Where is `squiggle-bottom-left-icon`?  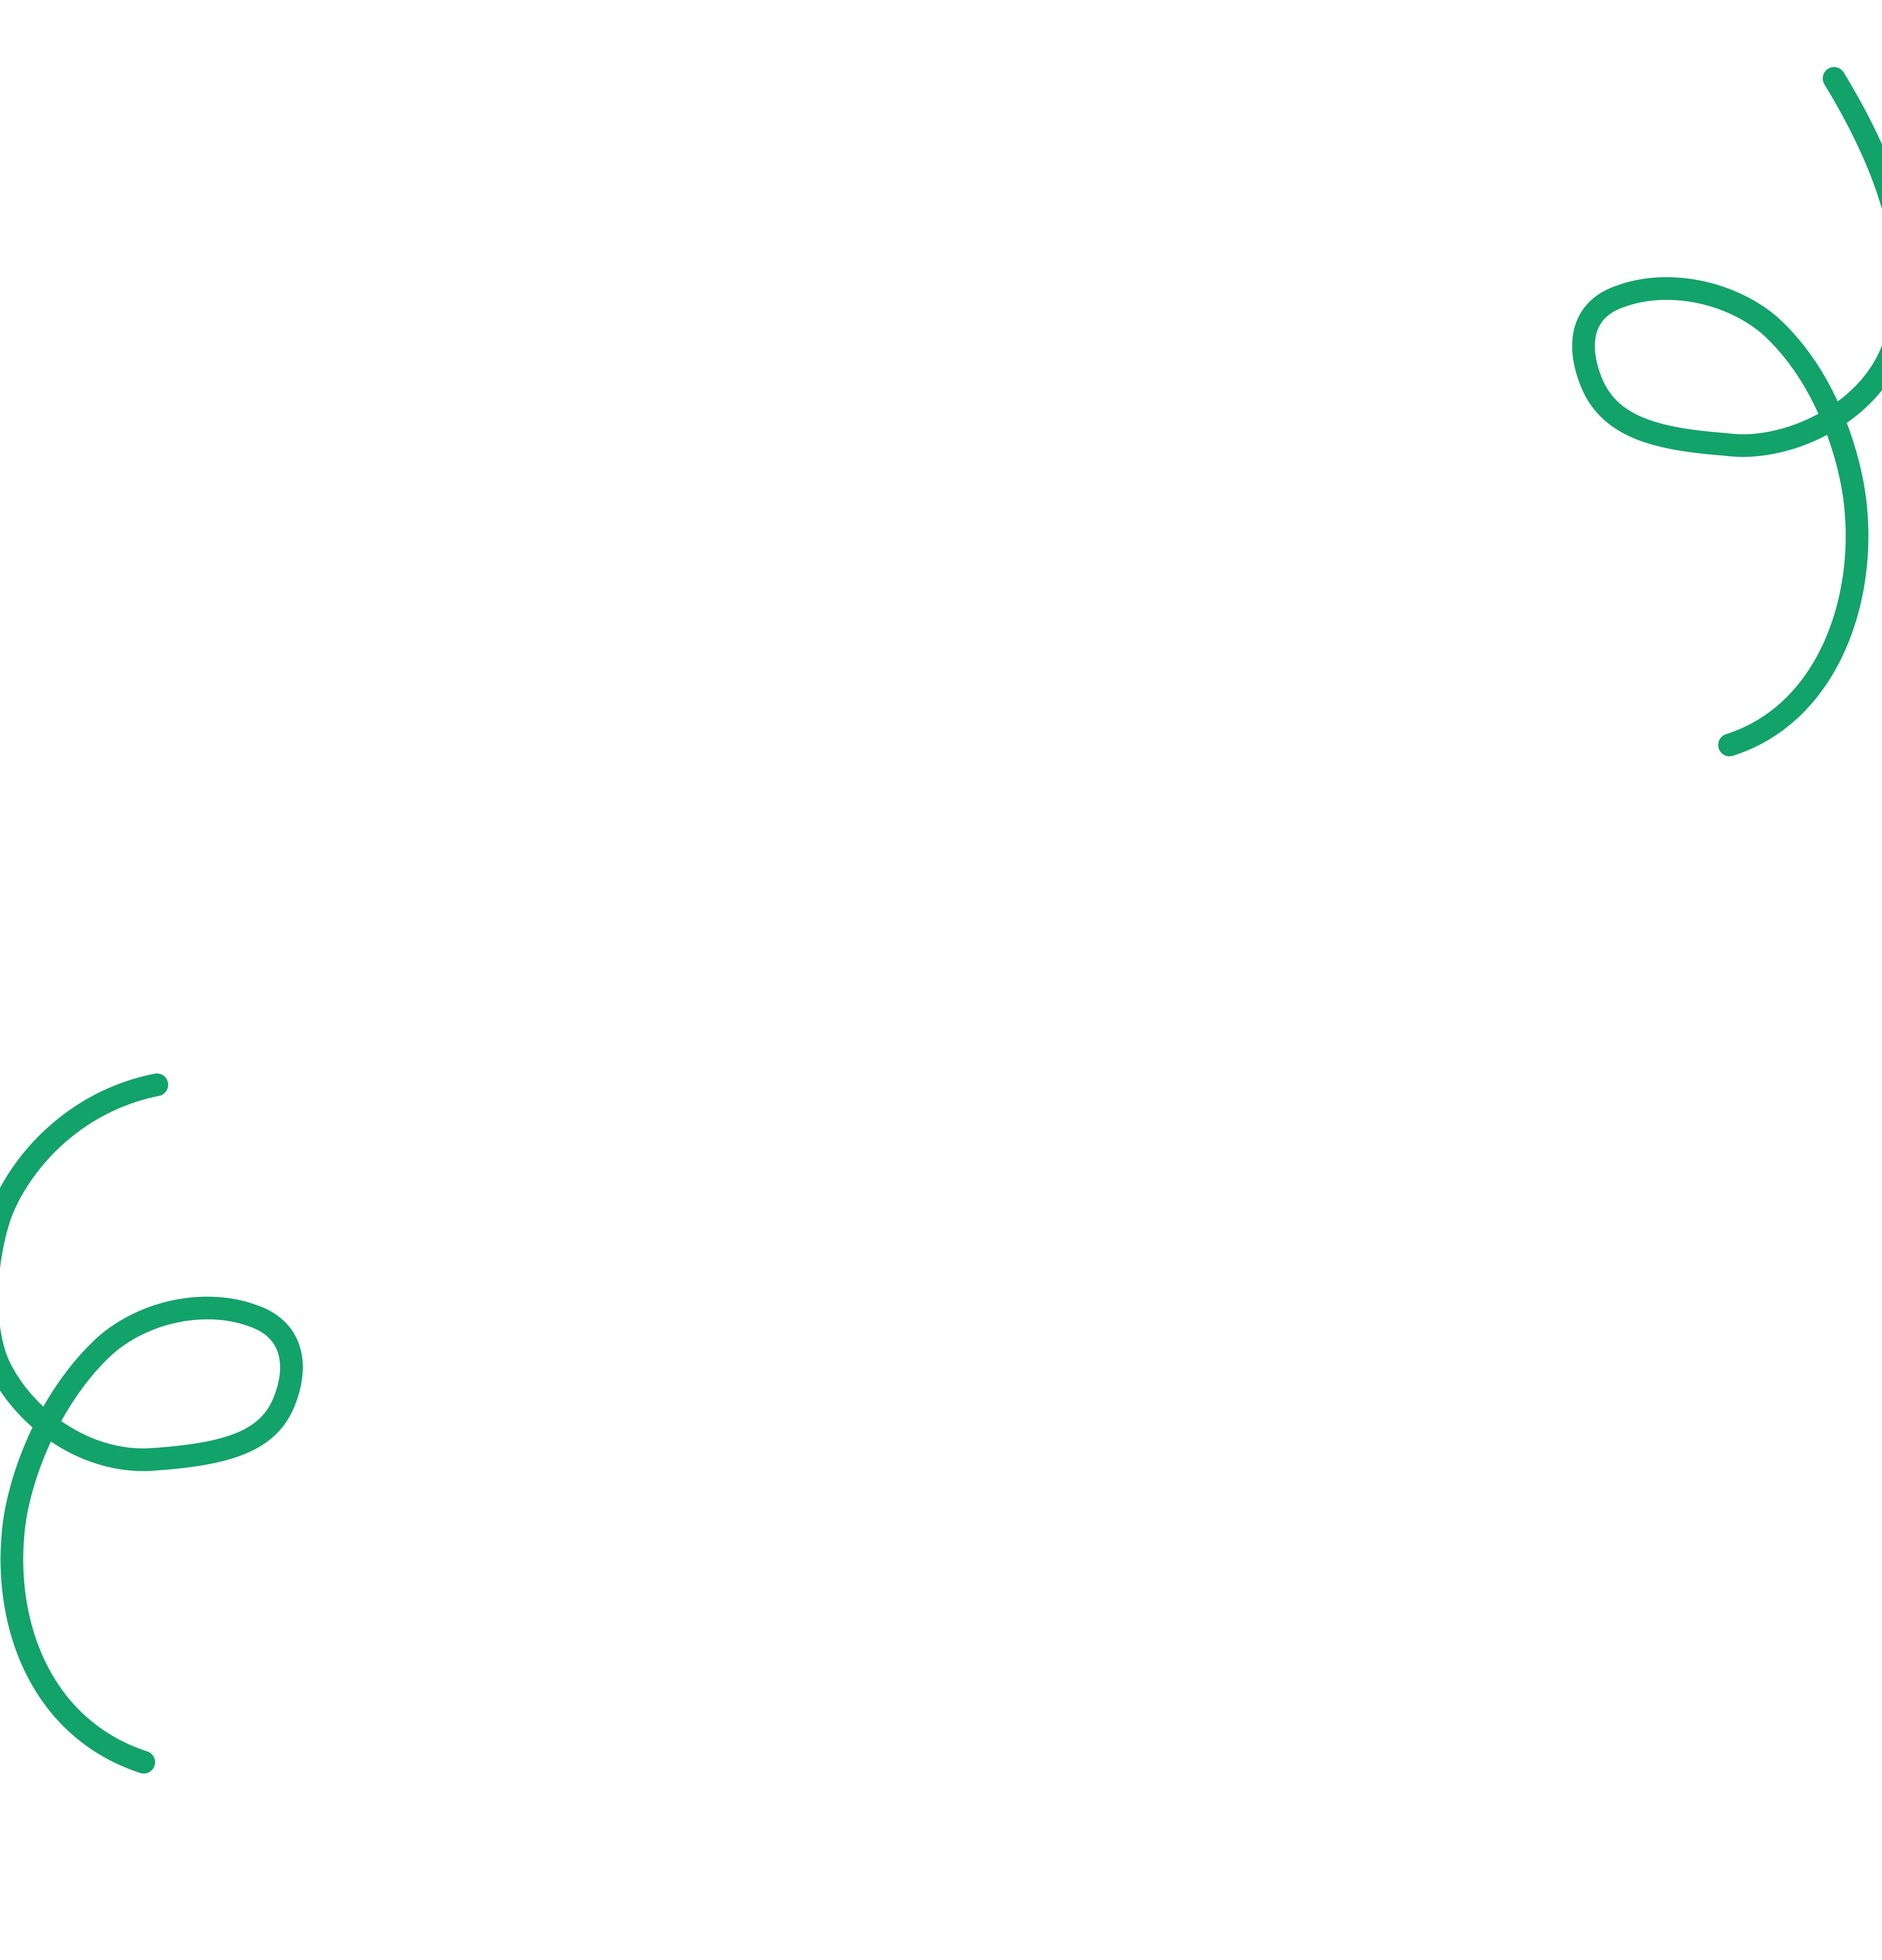 squiggle-bottom-left-icon is located at coordinates (151, 1423).